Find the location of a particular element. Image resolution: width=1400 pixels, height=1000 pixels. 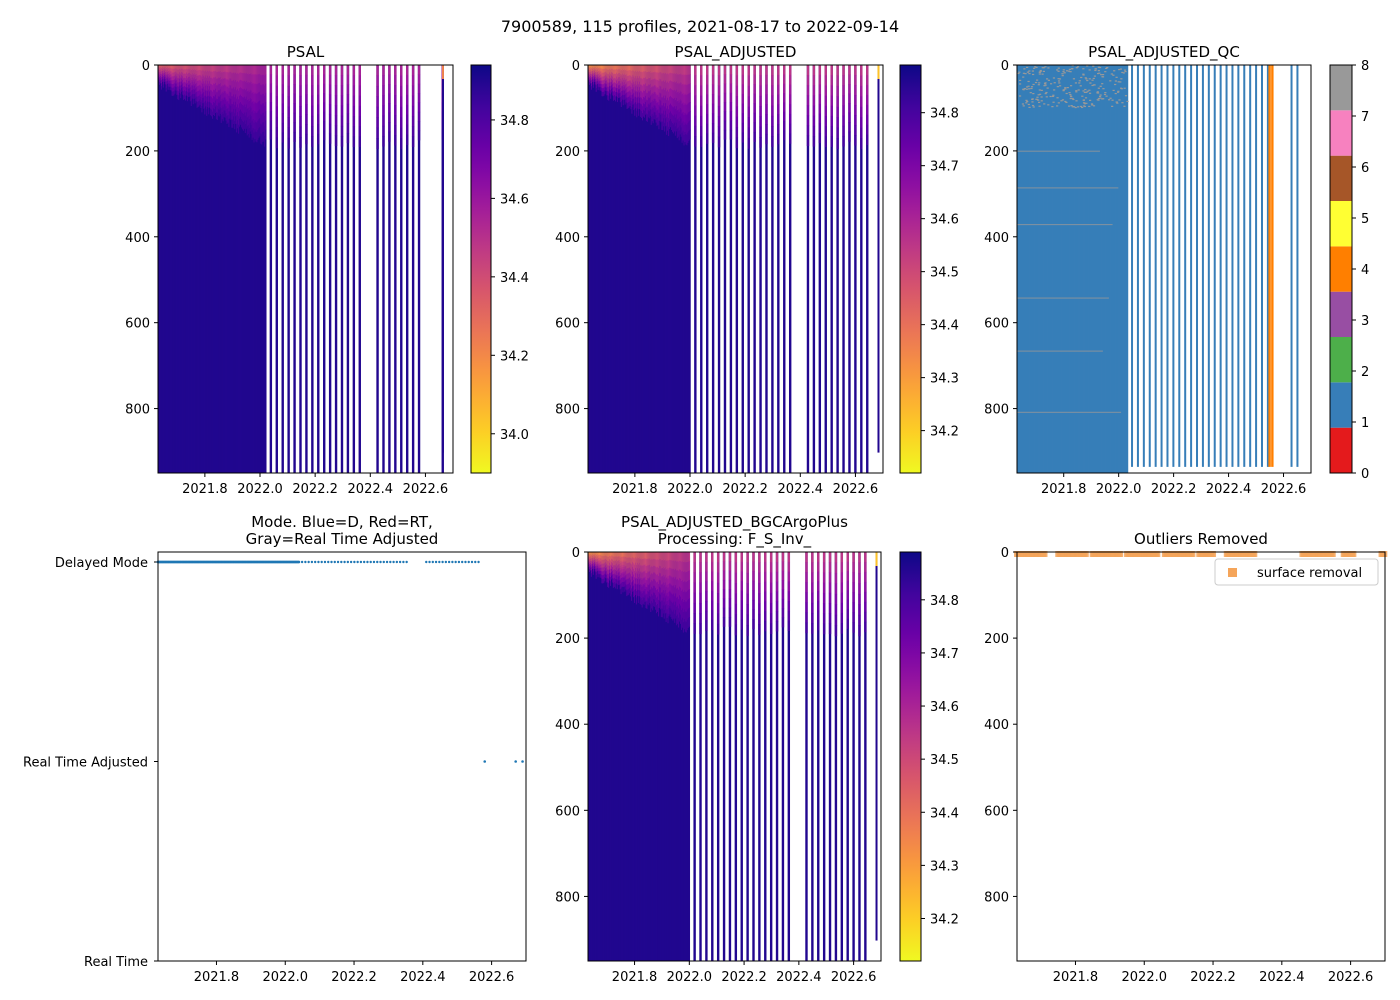

psal_qc-ytick-label: 800 is located at coordinates (996, 410).